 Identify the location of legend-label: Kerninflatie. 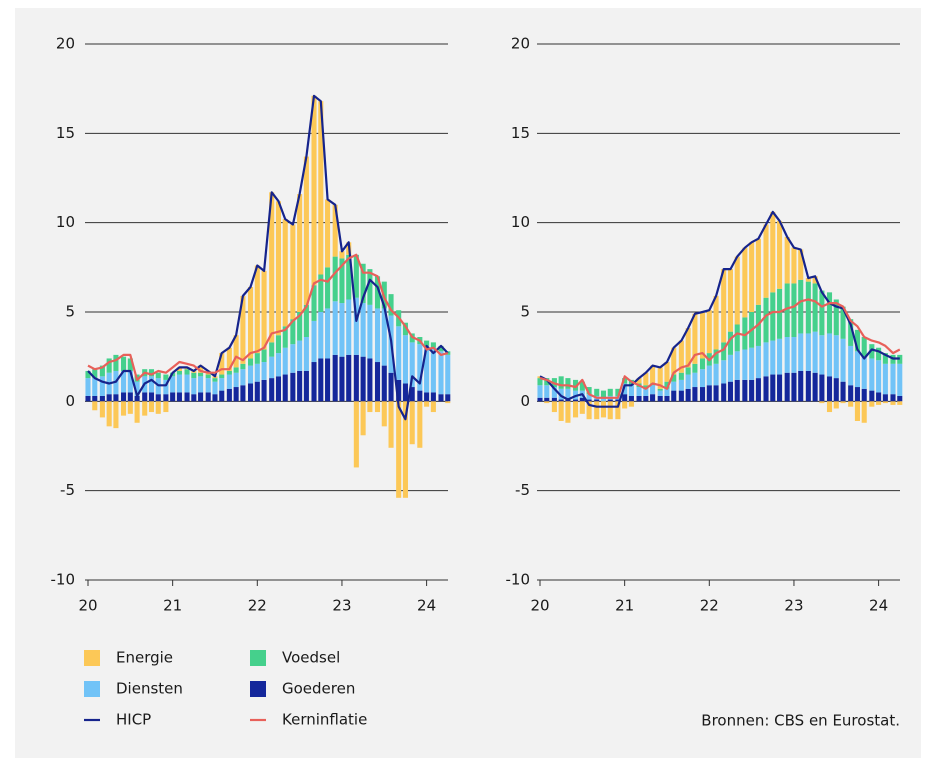
(324, 720).